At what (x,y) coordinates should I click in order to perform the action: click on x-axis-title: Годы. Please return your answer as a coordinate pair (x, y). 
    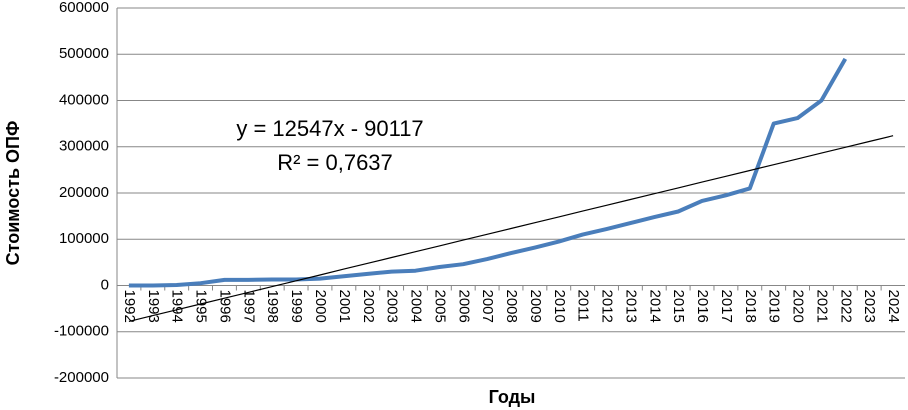
    Looking at the image, I should click on (512, 397).